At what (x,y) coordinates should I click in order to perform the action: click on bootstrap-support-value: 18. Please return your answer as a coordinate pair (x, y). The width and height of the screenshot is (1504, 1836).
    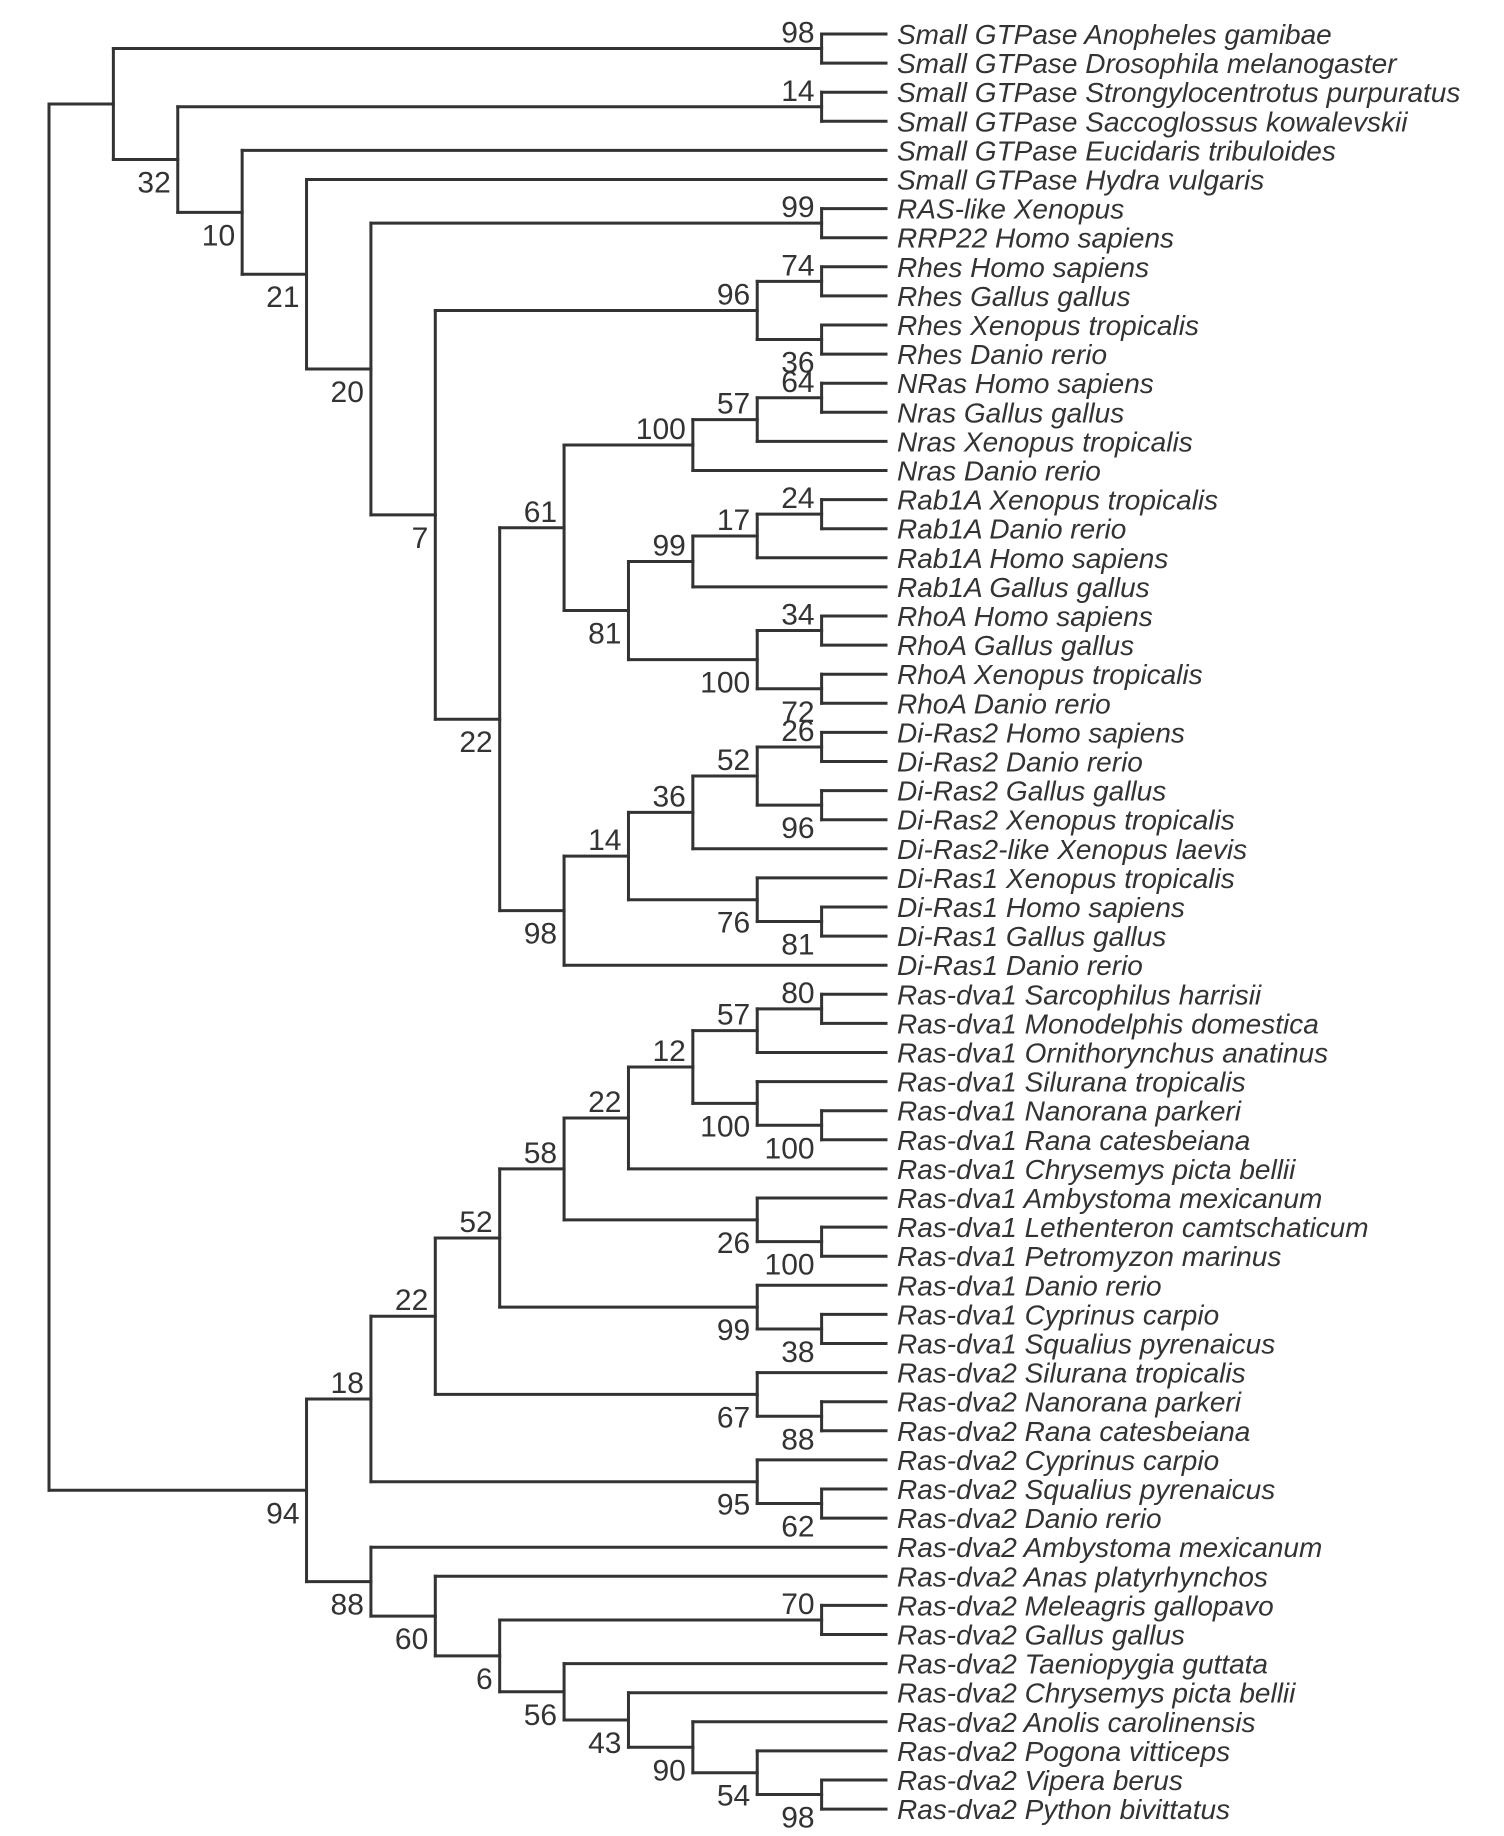
    Looking at the image, I should click on (347, 1383).